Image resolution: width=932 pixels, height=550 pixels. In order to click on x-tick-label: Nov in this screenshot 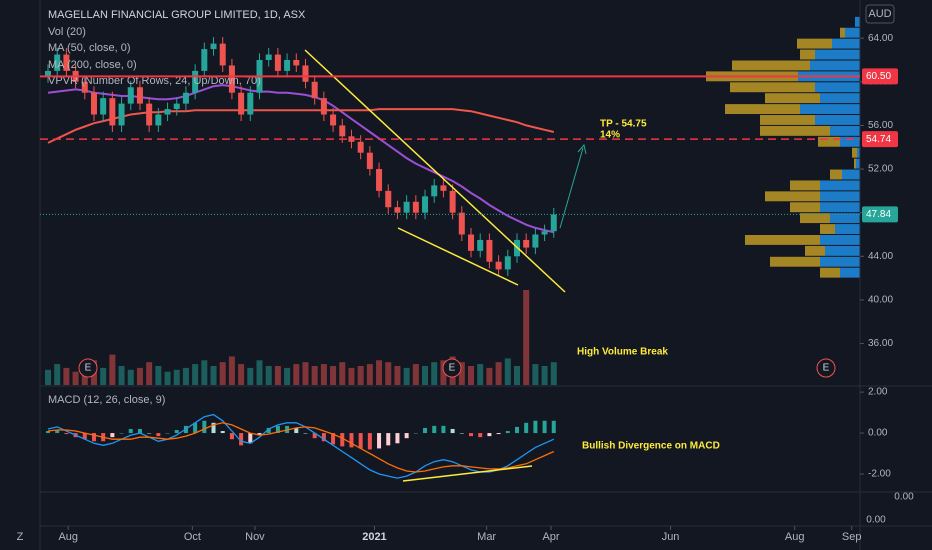, I will do `click(255, 537)`.